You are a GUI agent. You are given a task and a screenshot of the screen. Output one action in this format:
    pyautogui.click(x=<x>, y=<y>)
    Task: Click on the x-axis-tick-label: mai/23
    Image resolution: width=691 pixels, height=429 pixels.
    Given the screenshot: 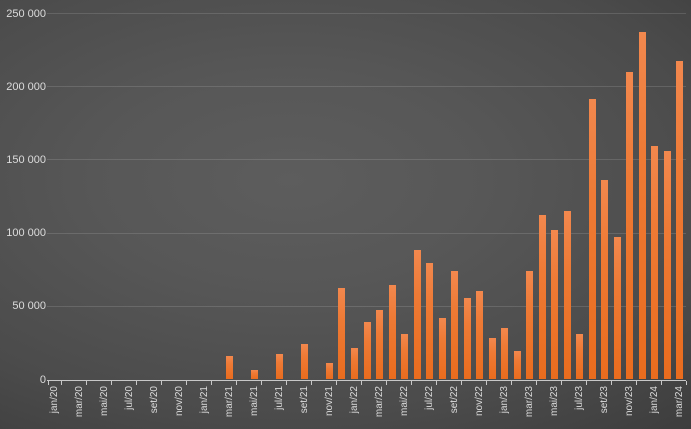 What is the action you would take?
    pyautogui.click(x=555, y=401)
    